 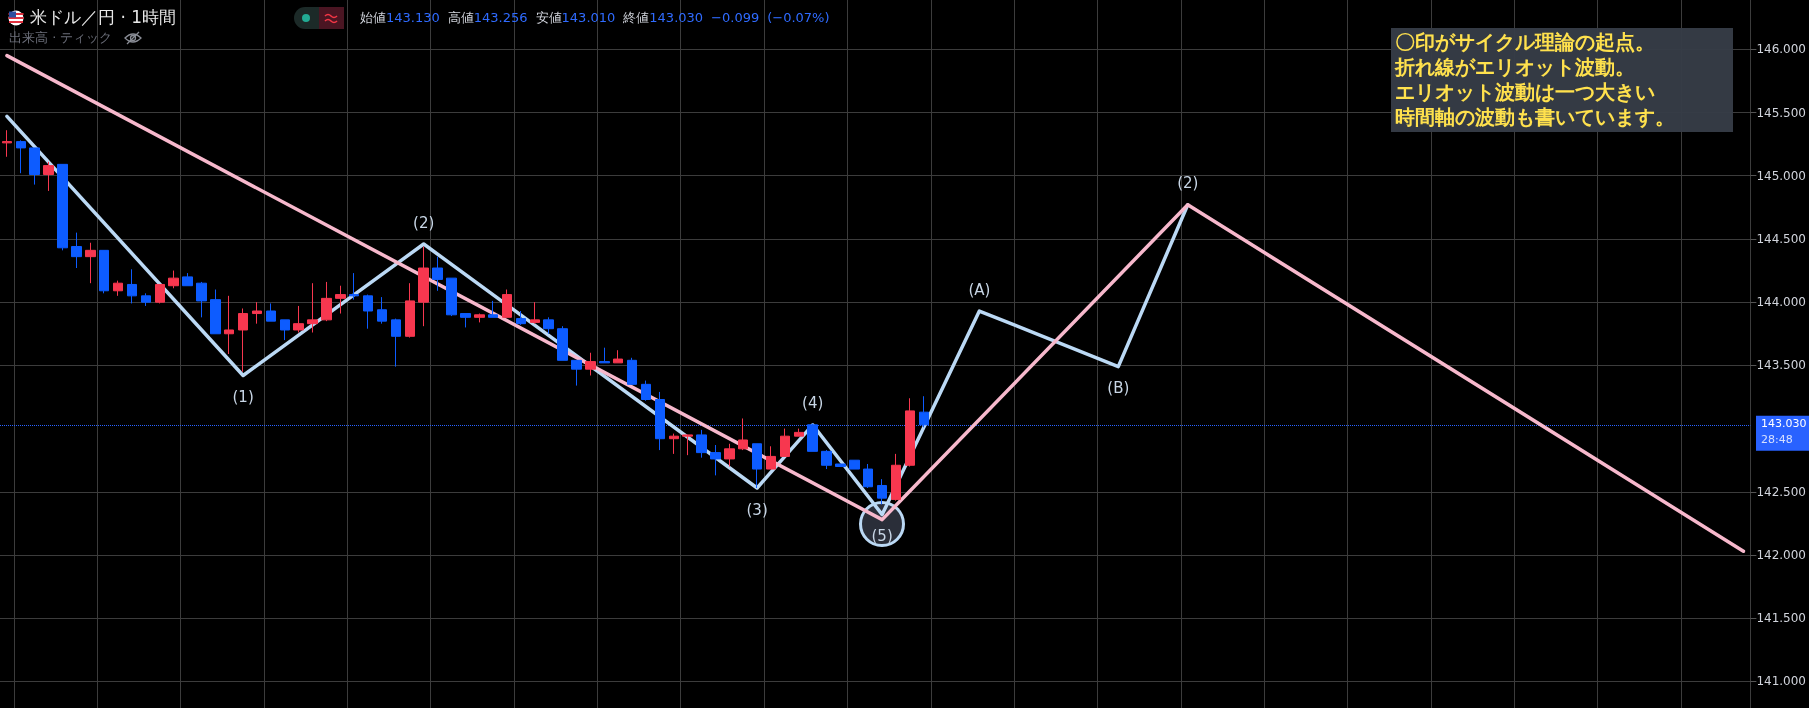 I want to click on y-tick-label: 145.500, so click(x=1781, y=112).